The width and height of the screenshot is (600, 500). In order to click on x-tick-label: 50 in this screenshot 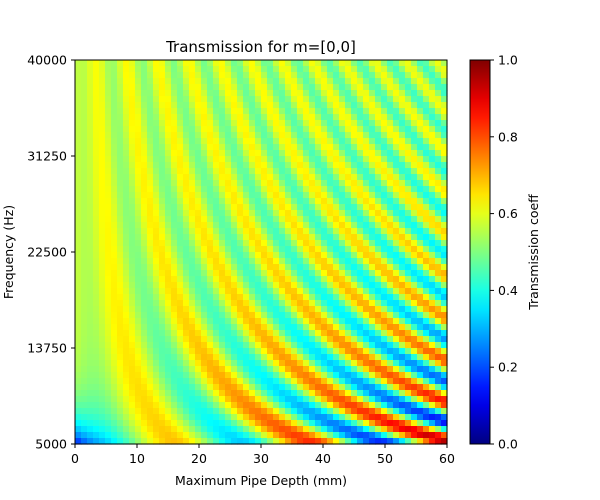, I will do `click(385, 458)`.